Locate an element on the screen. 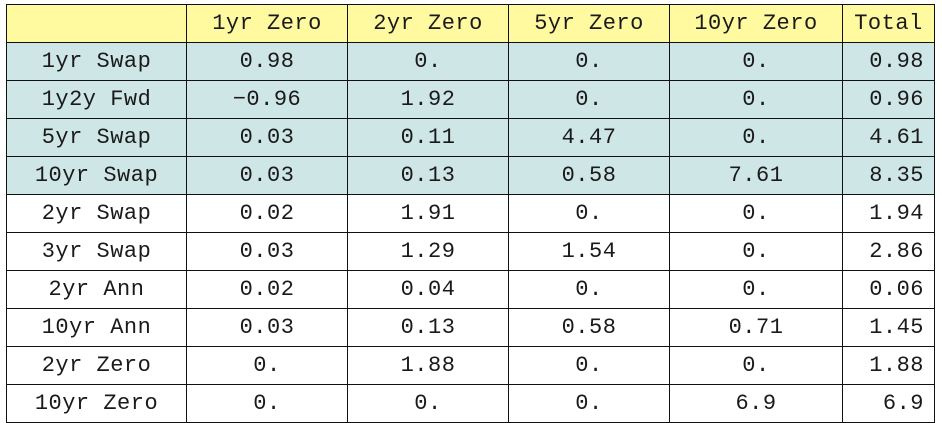  table-row: 2yr Zero 0. 1.88 0. 0. 1.88 is located at coordinates (470, 365).